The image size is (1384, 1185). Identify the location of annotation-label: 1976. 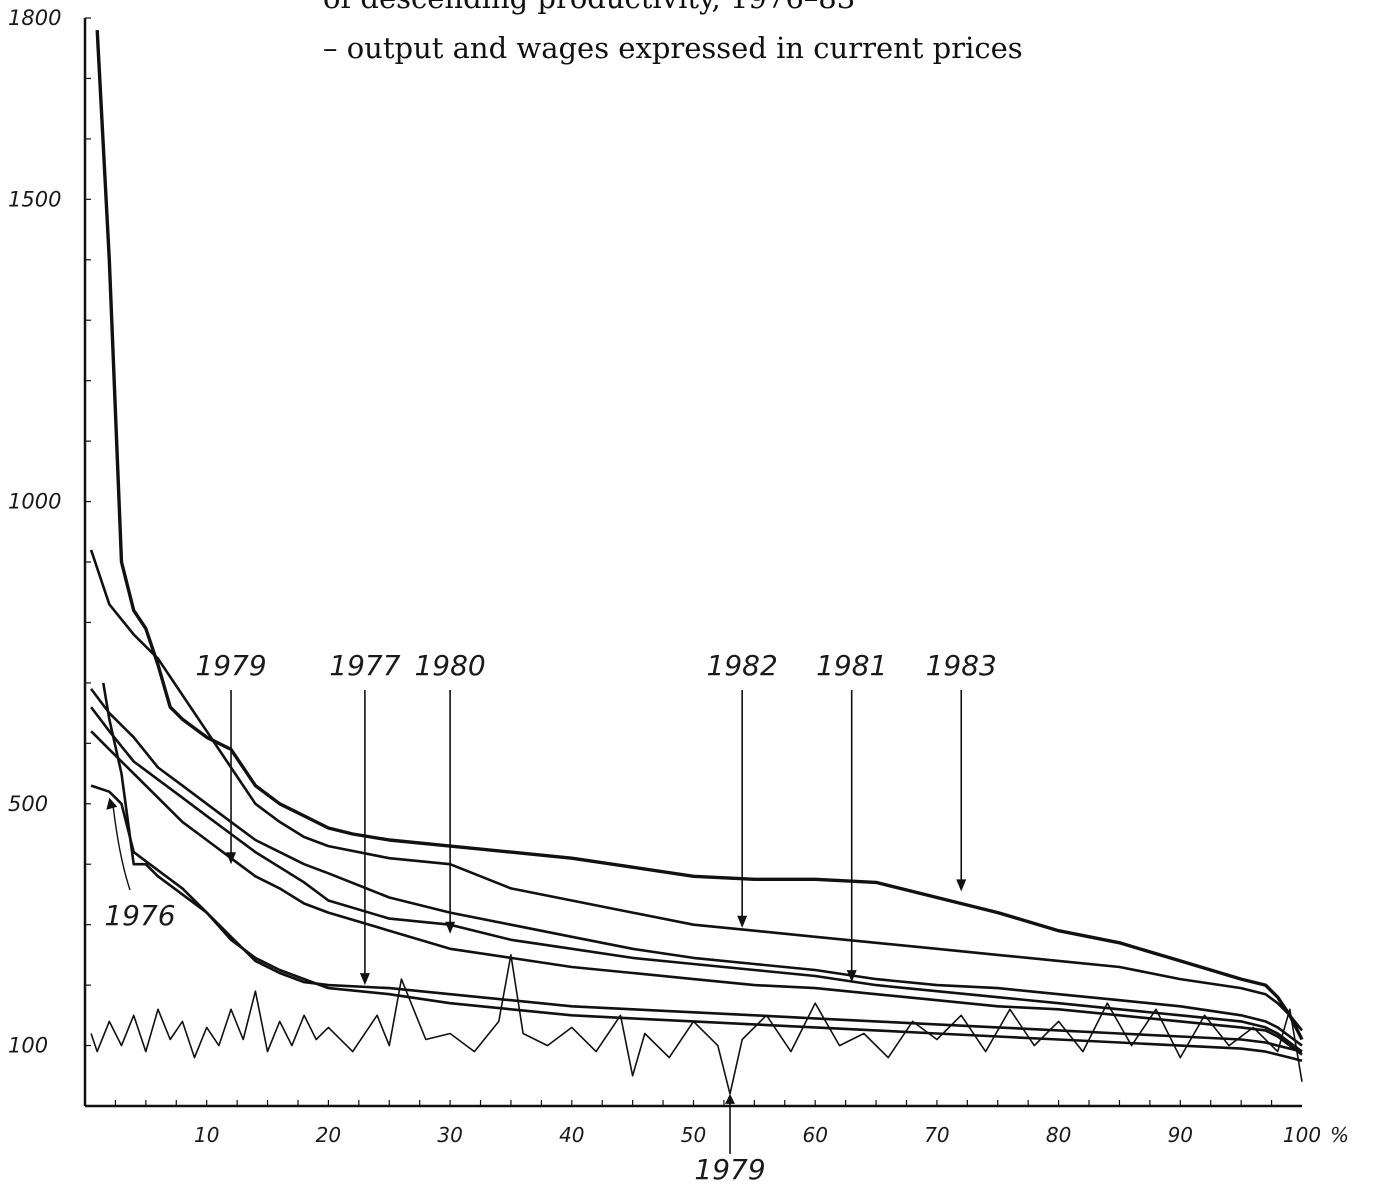
(139, 915).